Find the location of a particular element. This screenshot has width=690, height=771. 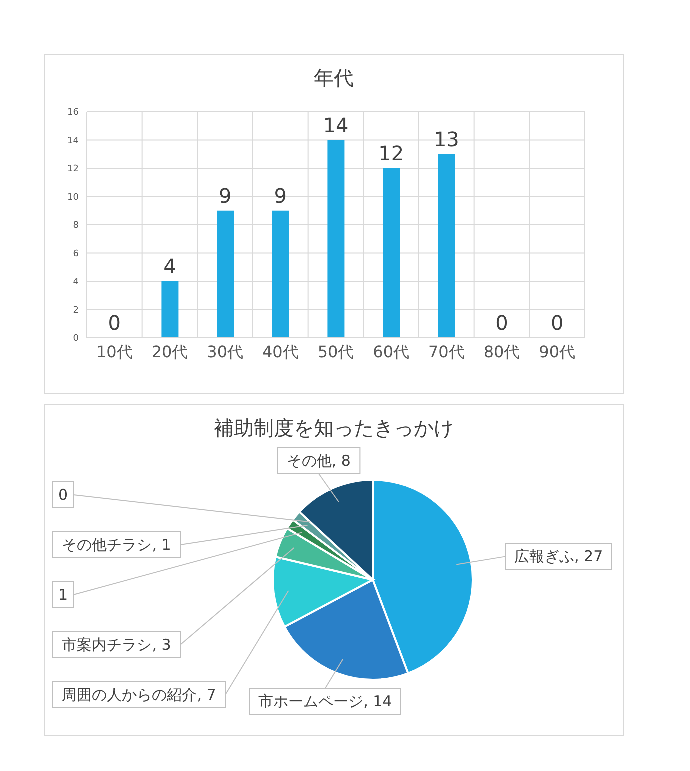

x-tick-label: 60代 is located at coordinates (391, 352).